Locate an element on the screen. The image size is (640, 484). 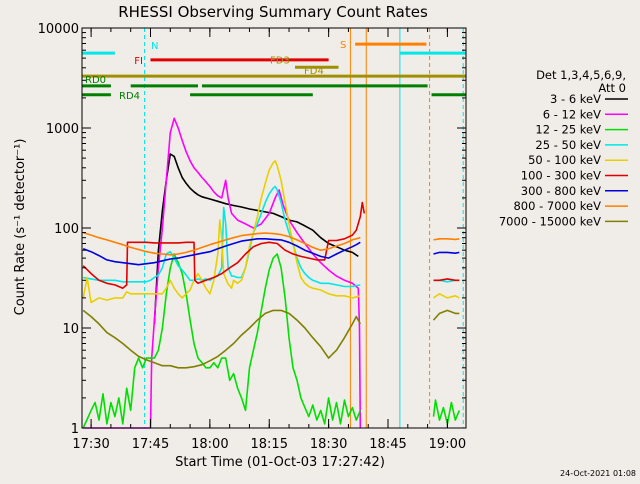
x-tick-label-19-00: 19:00 is located at coordinates (447, 444).